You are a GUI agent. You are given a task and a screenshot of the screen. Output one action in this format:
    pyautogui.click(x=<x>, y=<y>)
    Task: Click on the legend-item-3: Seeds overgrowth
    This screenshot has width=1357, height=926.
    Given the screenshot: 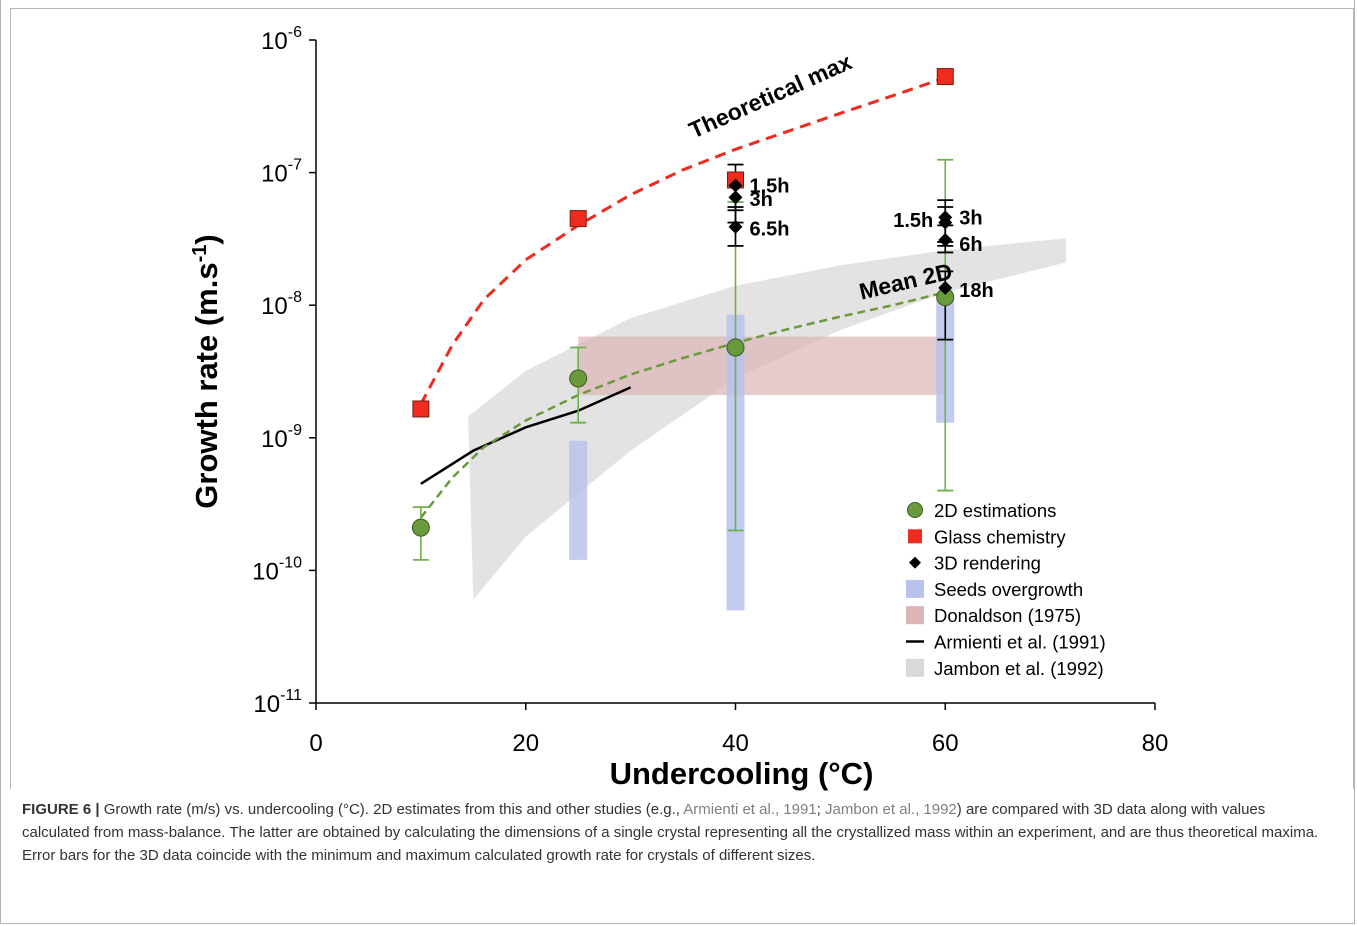 What is the action you would take?
    pyautogui.click(x=994, y=589)
    